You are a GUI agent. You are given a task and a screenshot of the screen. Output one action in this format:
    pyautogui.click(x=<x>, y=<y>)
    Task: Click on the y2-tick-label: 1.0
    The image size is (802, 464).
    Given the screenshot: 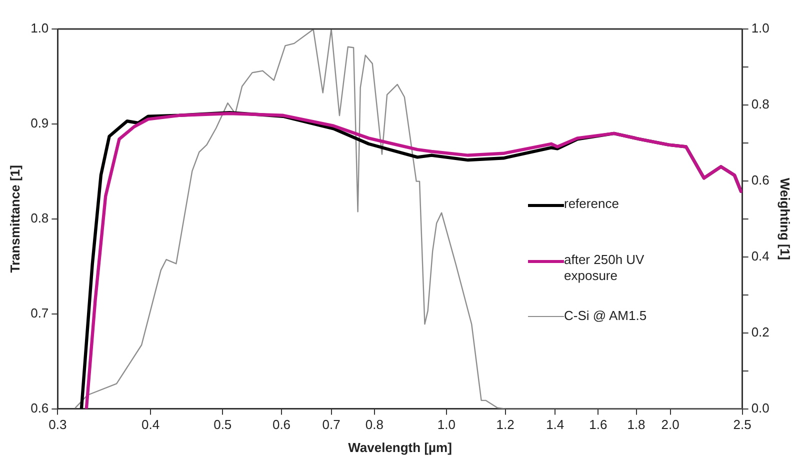 What is the action you would take?
    pyautogui.click(x=760, y=28)
    